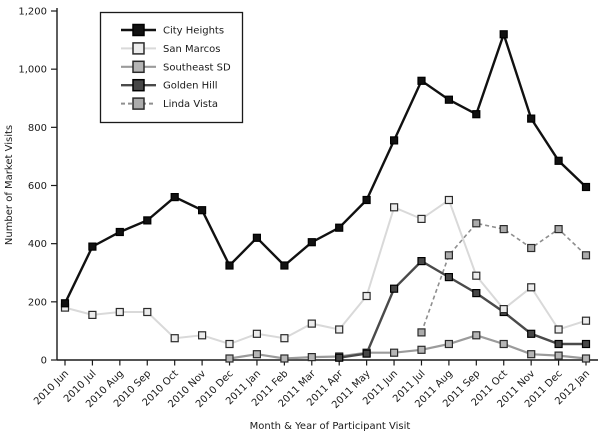 This screenshot has width=601, height=440. I want to click on legend-label-linda-vista: Linda Vista, so click(190, 104).